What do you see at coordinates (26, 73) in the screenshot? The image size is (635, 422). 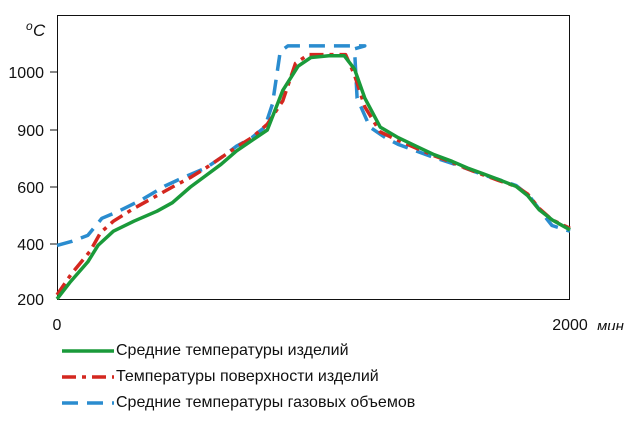 I see `y-tick-label: 1000` at bounding box center [26, 73].